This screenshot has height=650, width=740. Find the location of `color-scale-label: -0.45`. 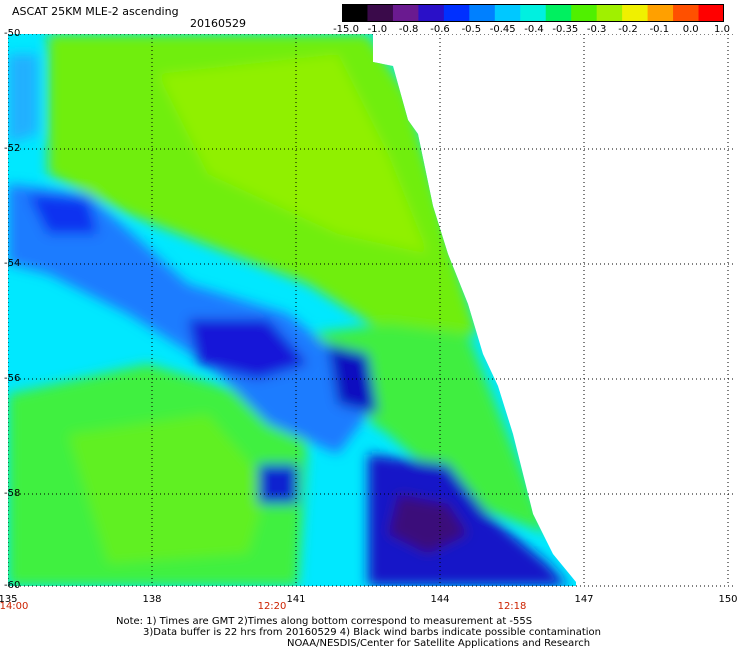

color-scale-label: -0.45 is located at coordinates (502, 29).